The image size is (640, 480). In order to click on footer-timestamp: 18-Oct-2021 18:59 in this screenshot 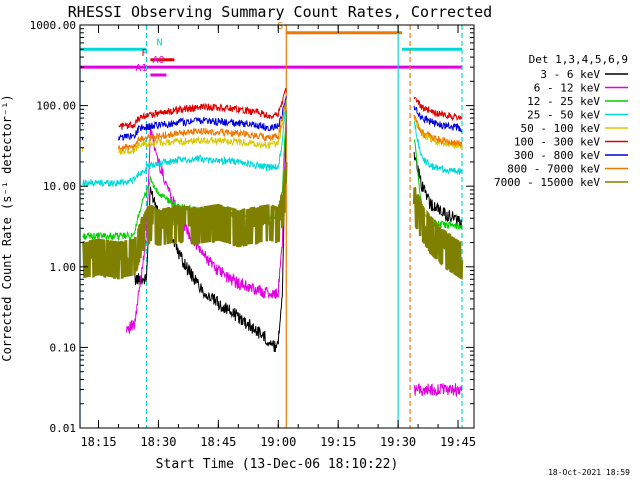, I will do `click(589, 472)`.